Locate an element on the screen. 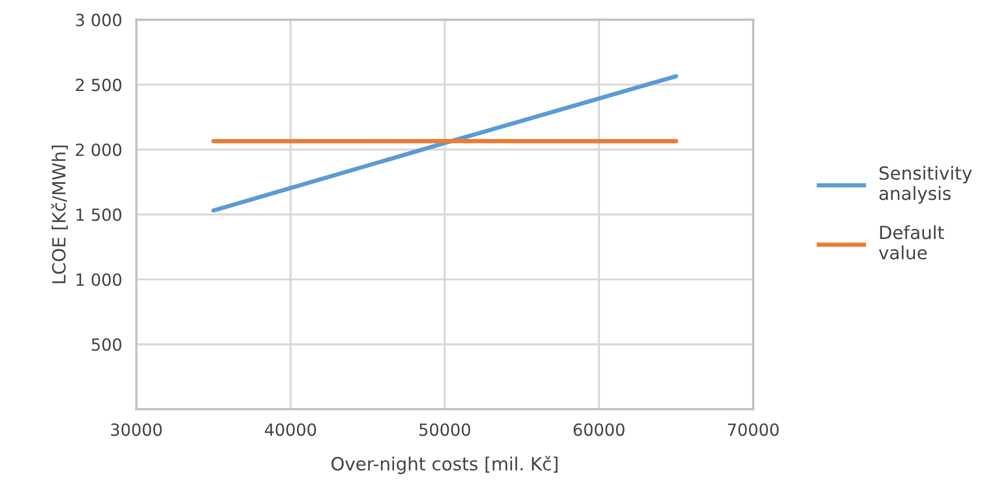 This screenshot has width=995, height=493. x-tick-label: 70000 is located at coordinates (753, 429).